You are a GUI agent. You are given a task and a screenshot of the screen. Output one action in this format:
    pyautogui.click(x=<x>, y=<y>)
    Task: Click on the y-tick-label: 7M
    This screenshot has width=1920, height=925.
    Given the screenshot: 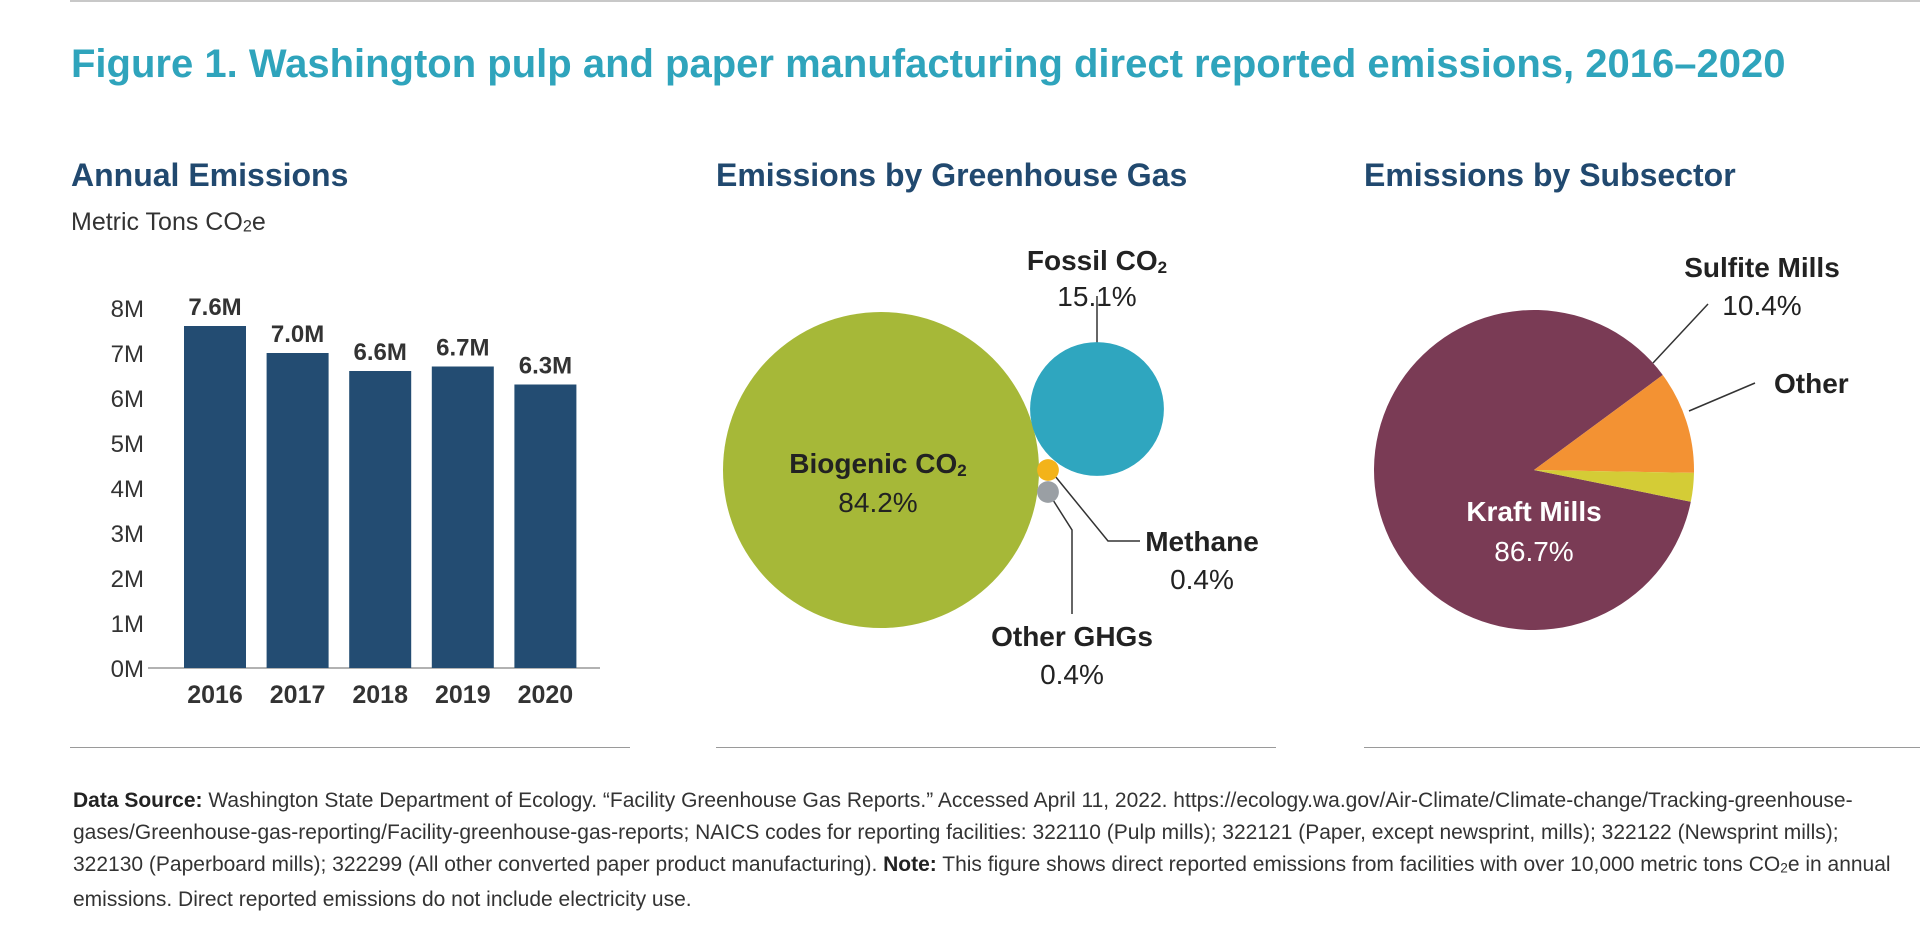 What is the action you would take?
    pyautogui.click(x=127, y=354)
    